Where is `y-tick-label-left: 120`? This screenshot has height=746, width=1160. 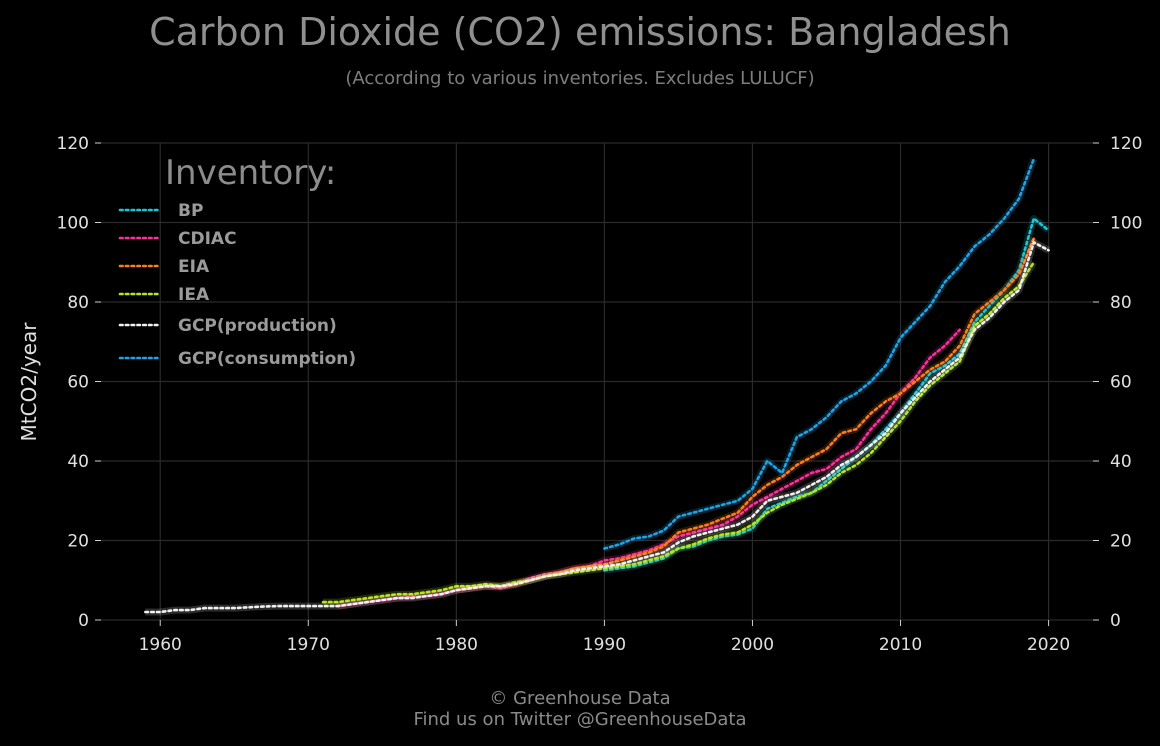 y-tick-label-left: 120 is located at coordinates (73, 144).